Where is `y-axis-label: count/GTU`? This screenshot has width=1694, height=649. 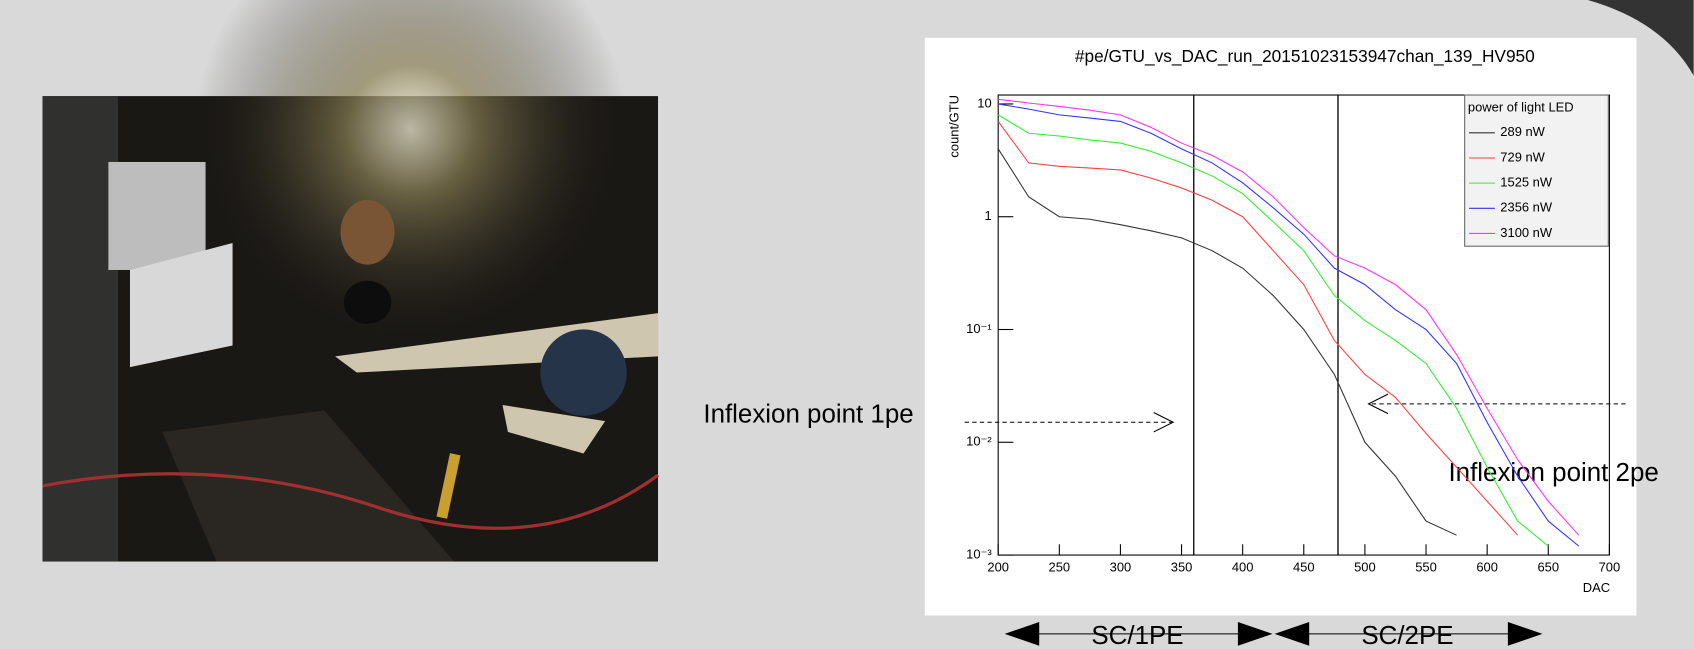 y-axis-label: count/GTU is located at coordinates (953, 126).